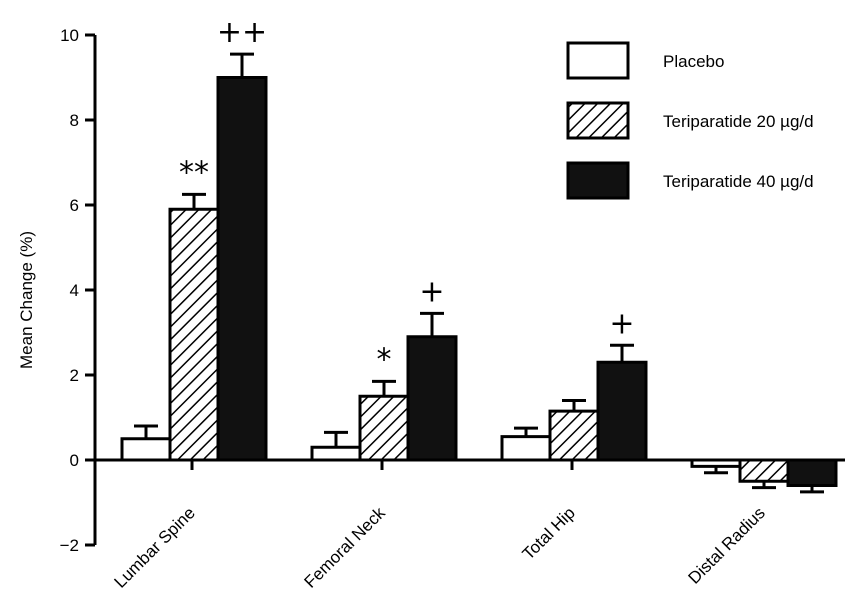 This screenshot has width=858, height=616. What do you see at coordinates (74, 460) in the screenshot?
I see `y-tick-label: 0` at bounding box center [74, 460].